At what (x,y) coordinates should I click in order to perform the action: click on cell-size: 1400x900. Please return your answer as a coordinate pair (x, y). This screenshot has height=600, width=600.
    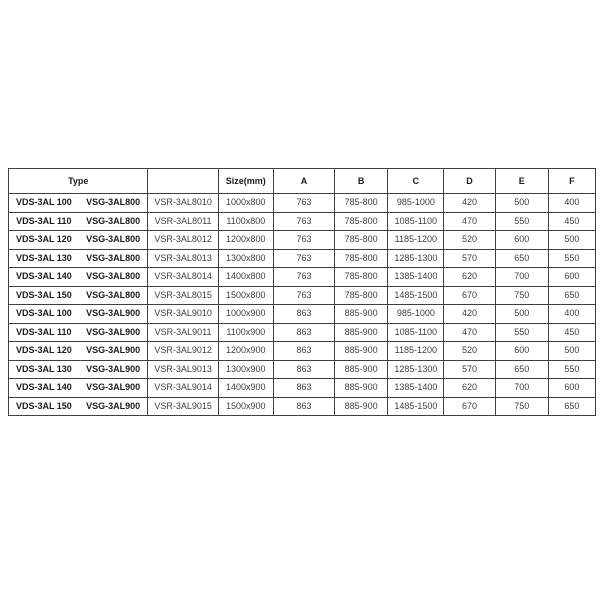
    Looking at the image, I should click on (245, 388).